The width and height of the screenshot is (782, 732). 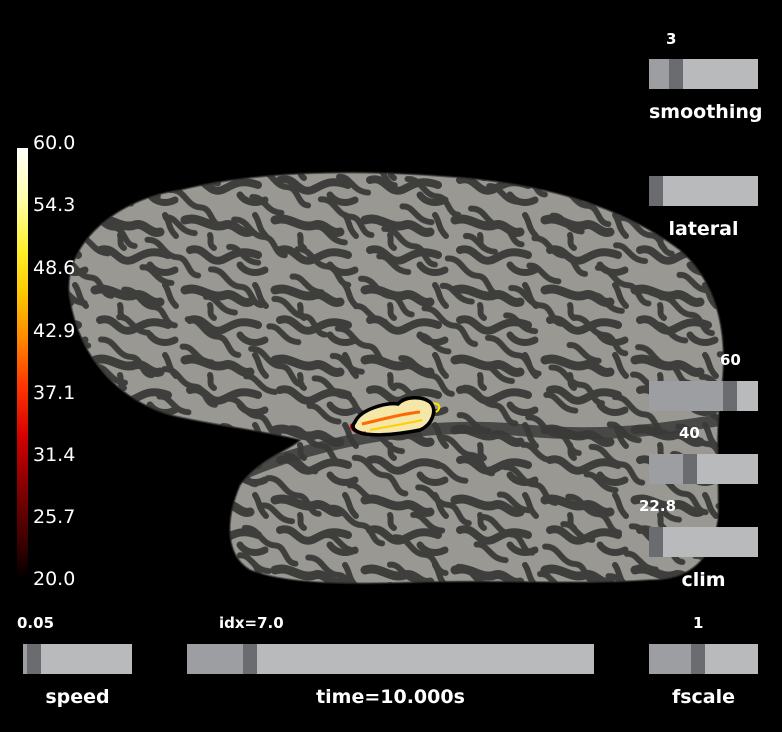 What do you see at coordinates (706, 112) in the screenshot?
I see `smoothing-label: smoothing` at bounding box center [706, 112].